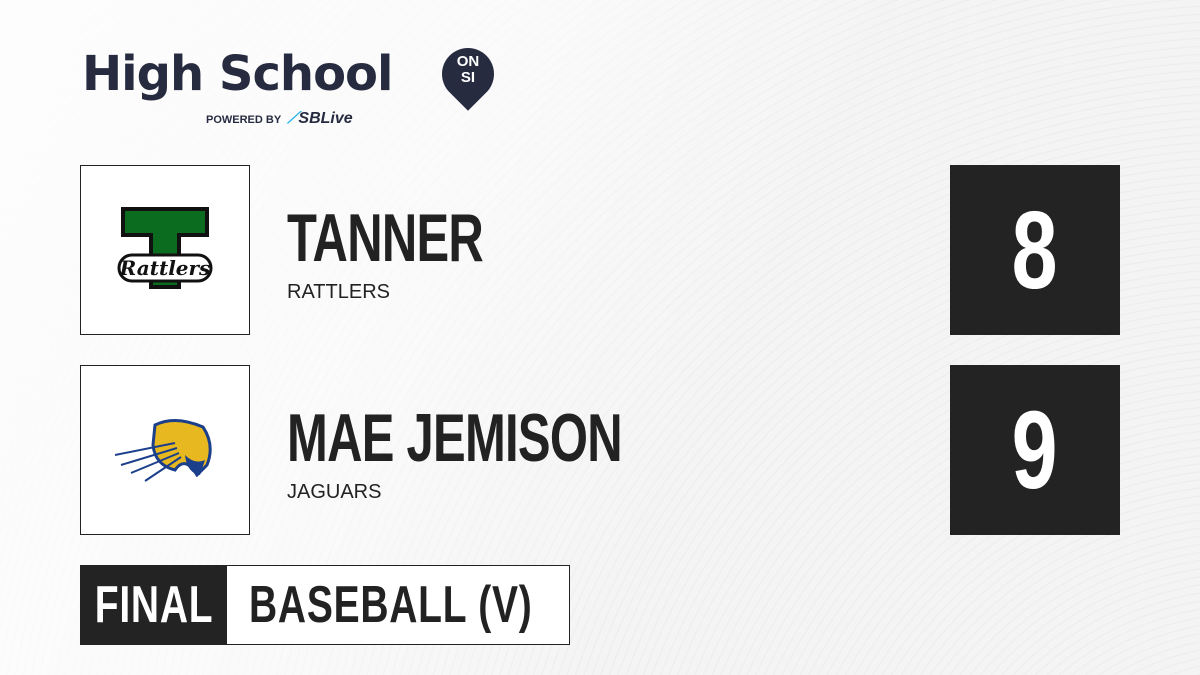  What do you see at coordinates (334, 492) in the screenshot?
I see `team-mascot: JAGUARS` at bounding box center [334, 492].